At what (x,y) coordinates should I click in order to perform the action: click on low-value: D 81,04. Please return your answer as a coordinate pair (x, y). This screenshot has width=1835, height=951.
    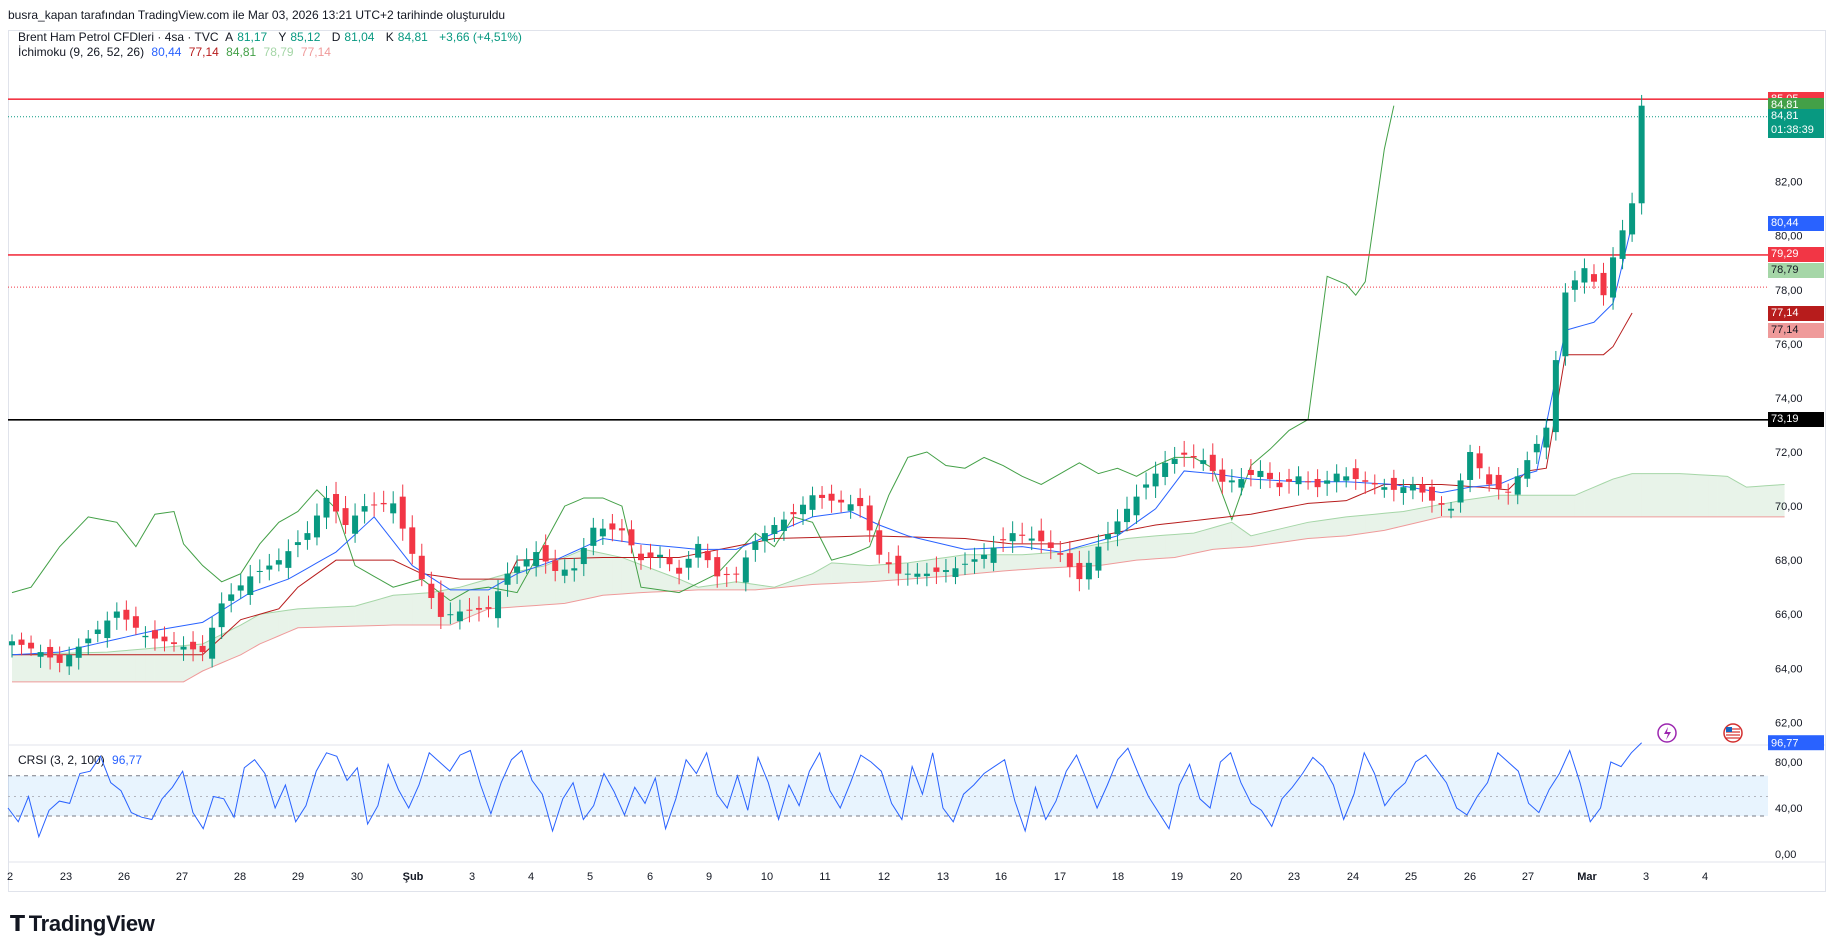
    Looking at the image, I should click on (353, 37).